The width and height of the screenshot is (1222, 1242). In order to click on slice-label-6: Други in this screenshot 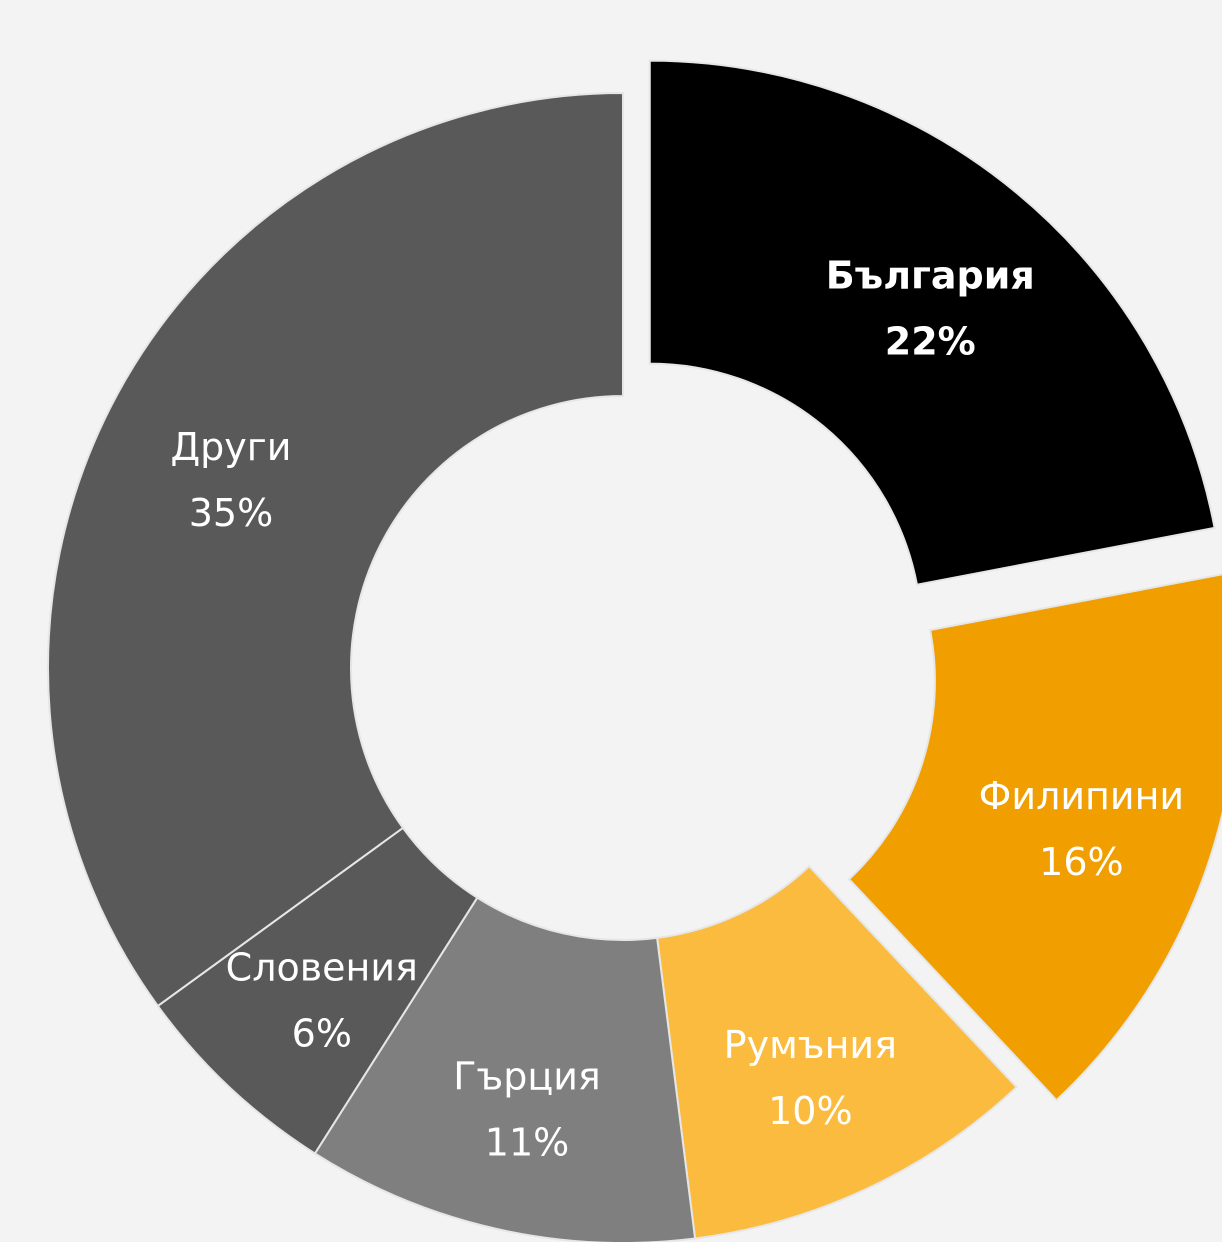, I will do `click(230, 447)`.